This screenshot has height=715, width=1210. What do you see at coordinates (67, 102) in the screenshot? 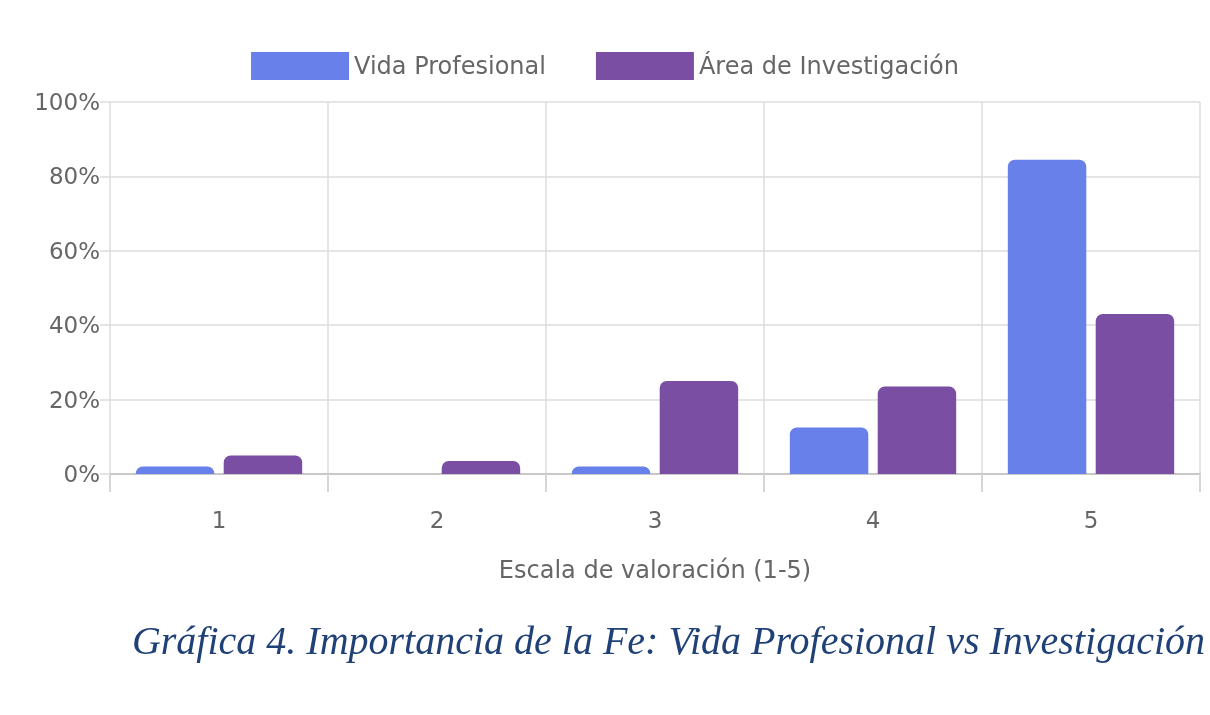
I see `y-tick-label: 100%` at bounding box center [67, 102].